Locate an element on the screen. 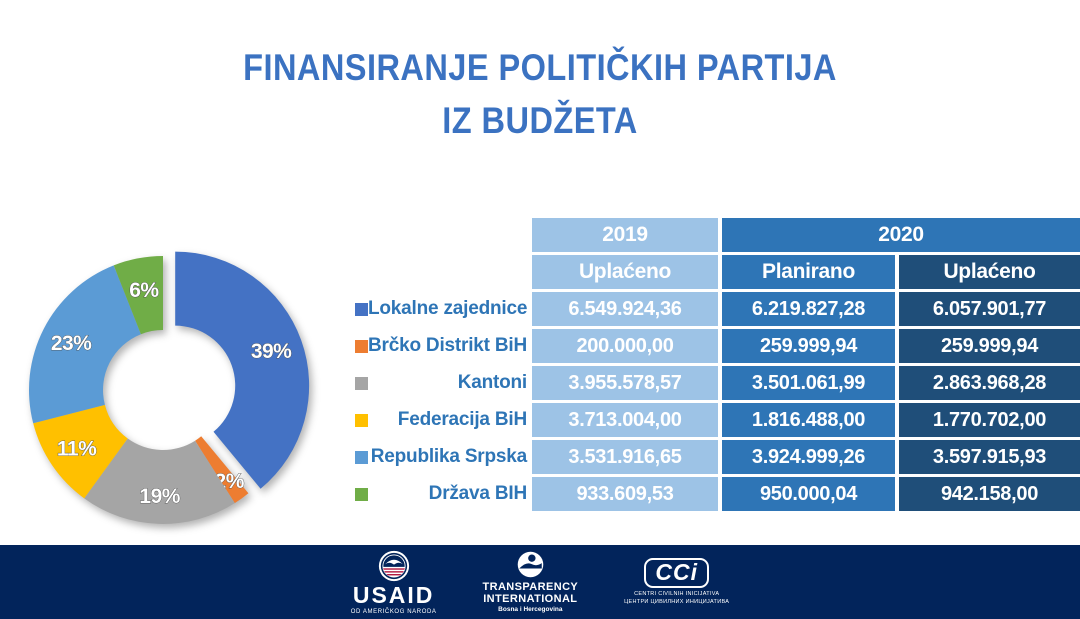 This screenshot has width=1080, height=619. usaid-logo: USAID OD AMERIČKOG NARODA is located at coordinates (394, 582).